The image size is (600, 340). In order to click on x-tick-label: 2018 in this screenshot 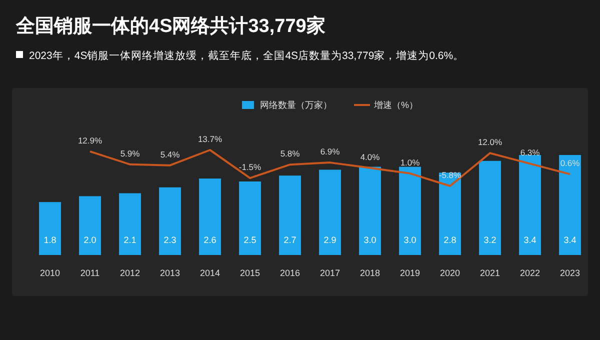, I will do `click(370, 273)`.